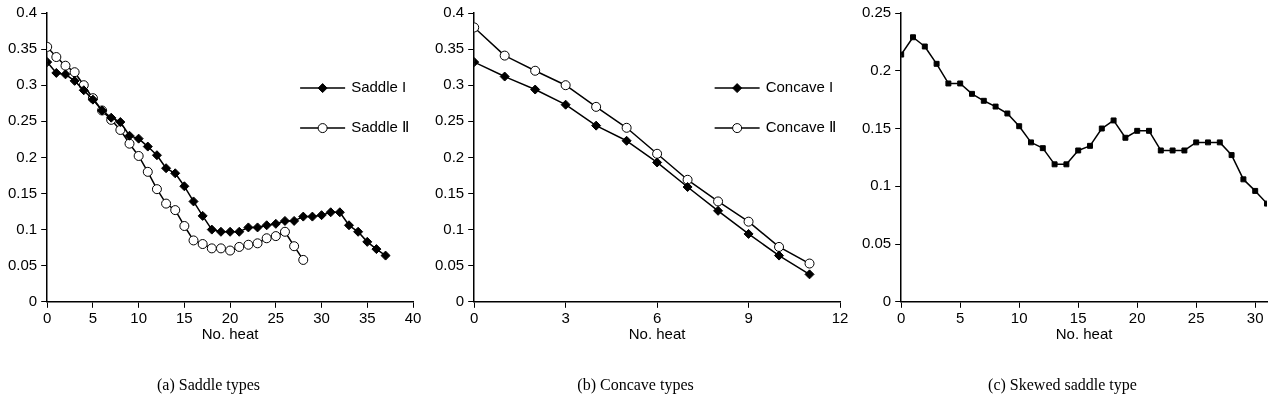 Image resolution: width=1283 pixels, height=407 pixels. I want to click on x-tick-label: 3, so click(565, 317).